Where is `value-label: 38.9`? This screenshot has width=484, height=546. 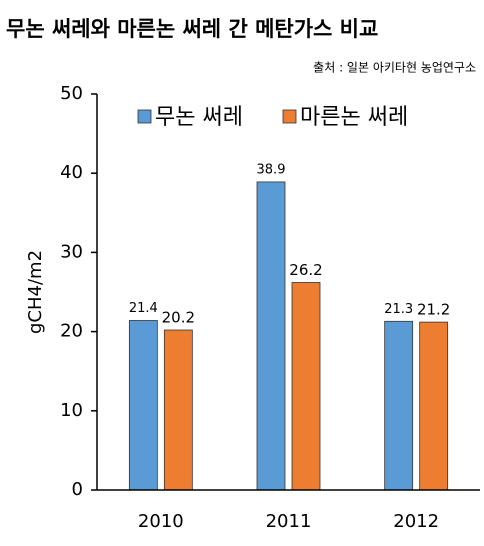 value-label: 38.9 is located at coordinates (271, 169).